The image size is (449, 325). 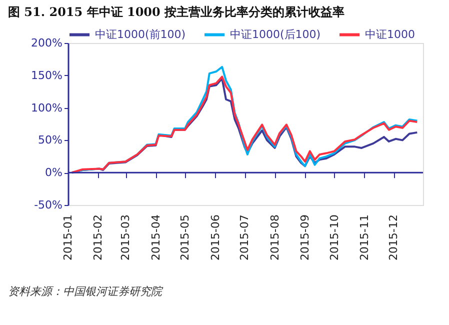 What do you see at coordinates (245, 237) in the screenshot?
I see `x-tick-label: 2015-07` at bounding box center [245, 237].